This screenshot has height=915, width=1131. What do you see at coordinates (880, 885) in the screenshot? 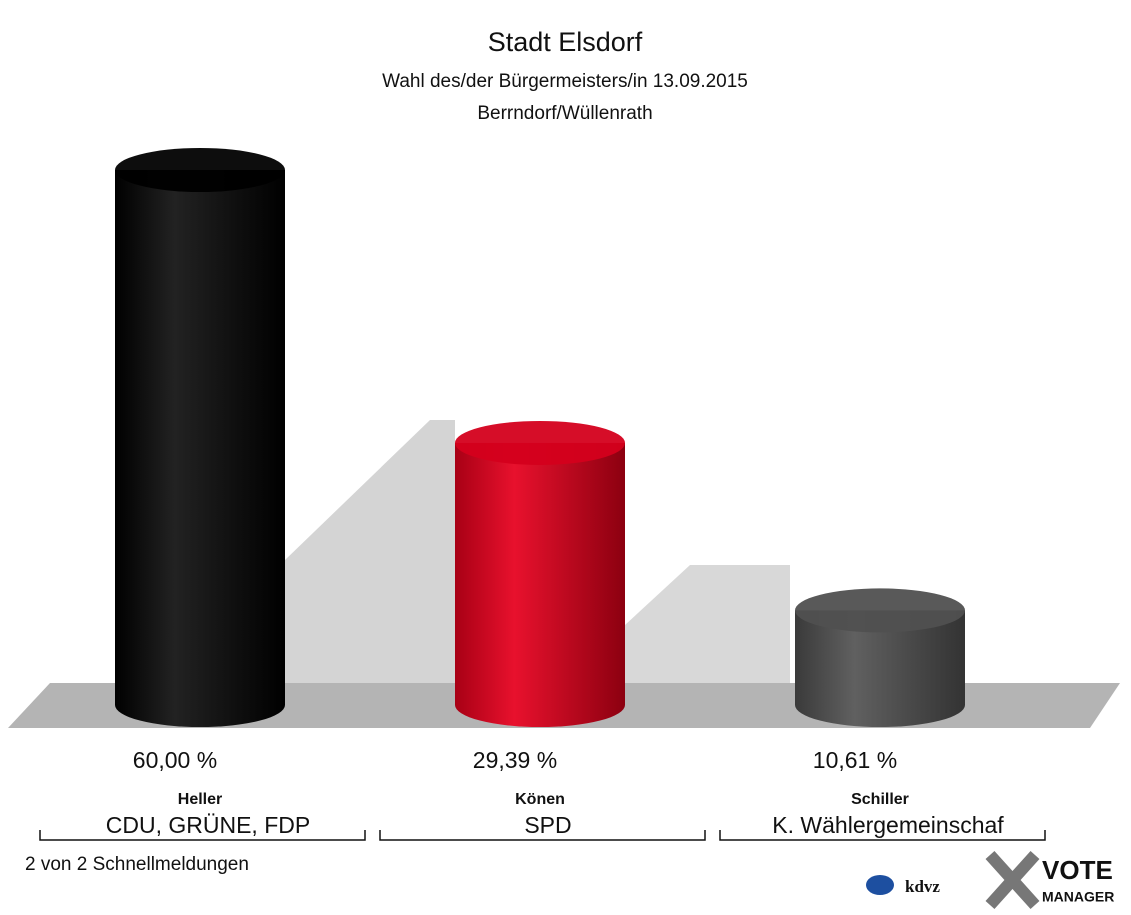
I see `logo-globe` at bounding box center [880, 885].